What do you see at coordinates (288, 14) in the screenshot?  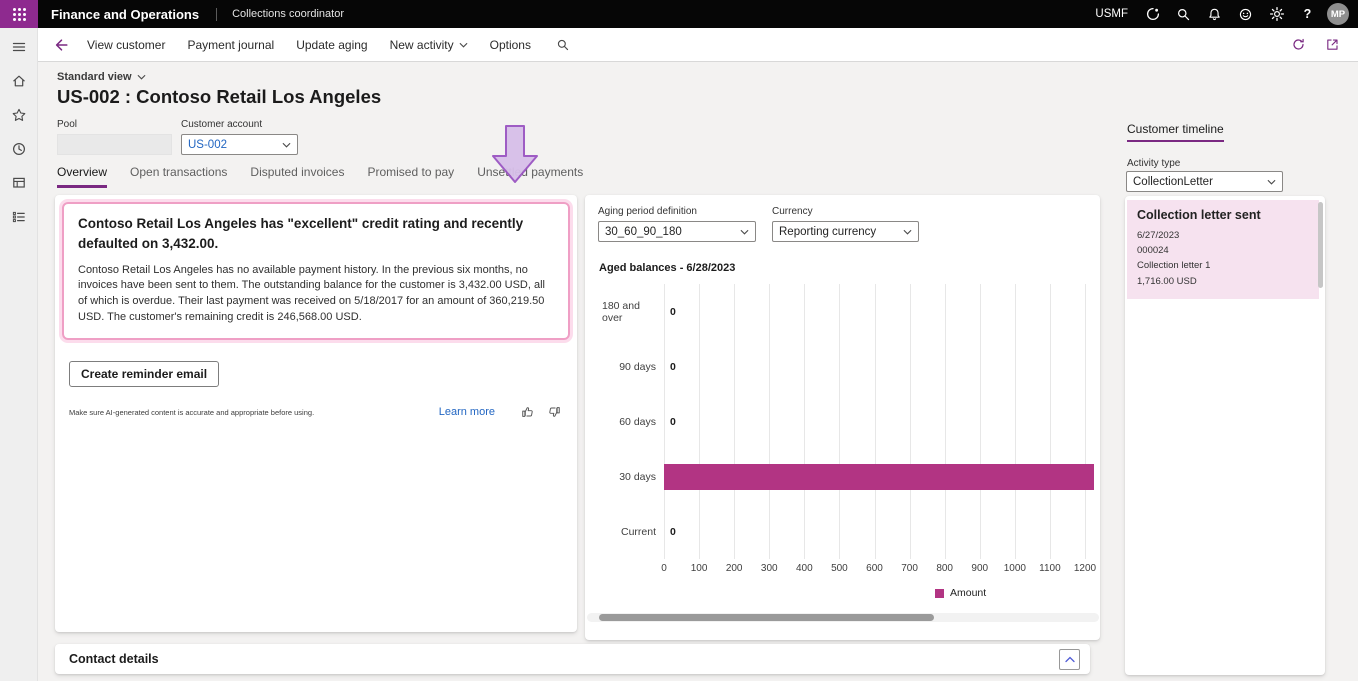 I see `workspace-breadcrumb: Collections coordinator` at bounding box center [288, 14].